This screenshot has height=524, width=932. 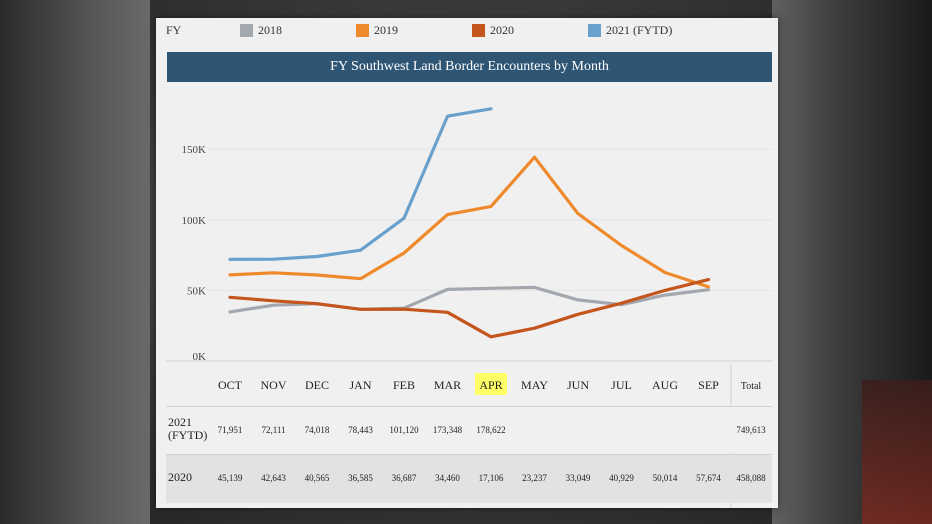 I want to click on legend-title: FY, so click(x=174, y=30).